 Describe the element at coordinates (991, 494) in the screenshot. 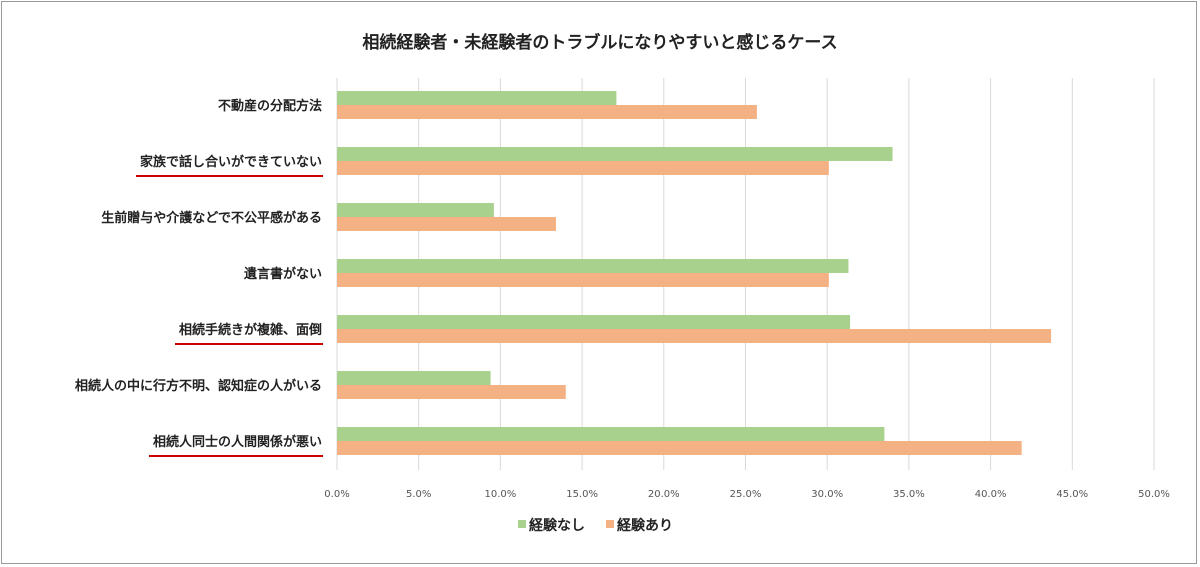

I see `x-tick-label: 40.0%` at that location.